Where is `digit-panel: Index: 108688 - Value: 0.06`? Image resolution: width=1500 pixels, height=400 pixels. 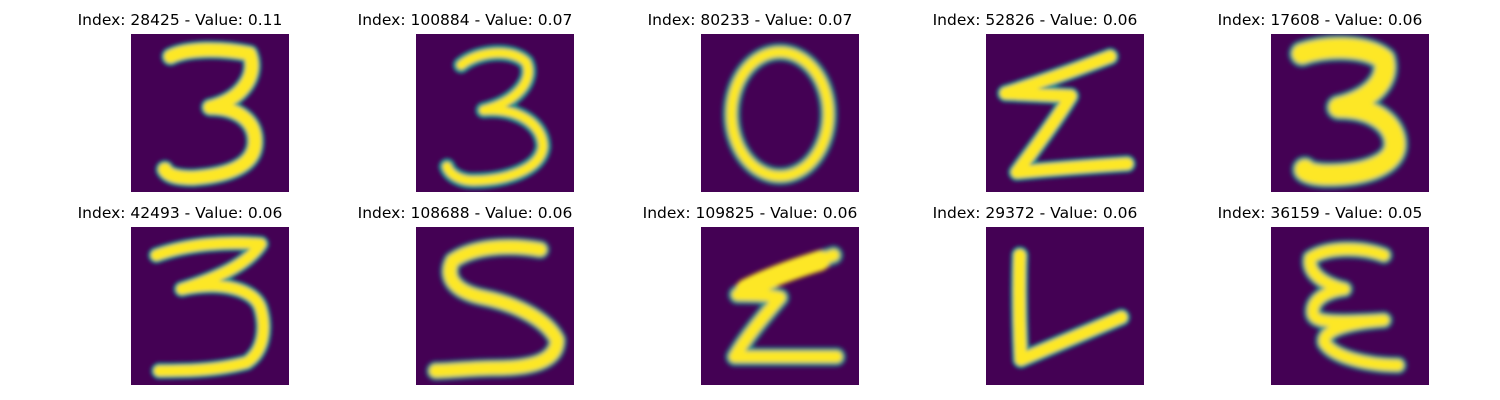 digit-panel: Index: 108688 - Value: 0.06 is located at coordinates (465, 289).